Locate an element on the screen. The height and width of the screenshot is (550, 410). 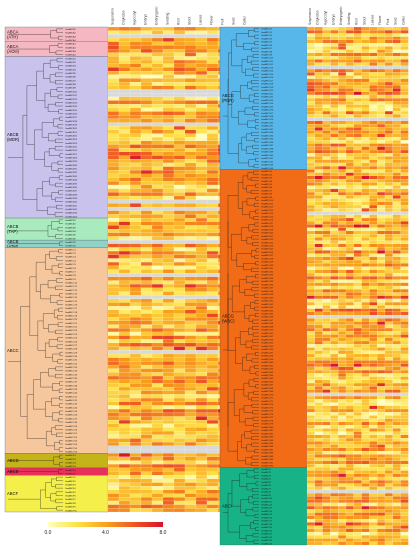
gene-label: GmABCC25 is located at coordinates (71, 338).